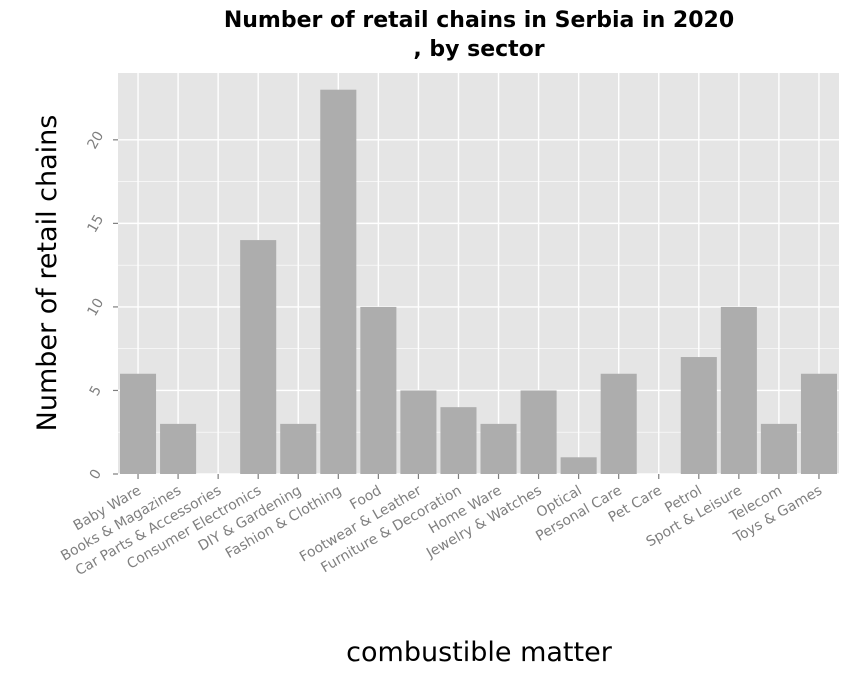 The width and height of the screenshot is (848, 678). What do you see at coordinates (479, 652) in the screenshot?
I see `x-axis-label: combustible matter` at bounding box center [479, 652].